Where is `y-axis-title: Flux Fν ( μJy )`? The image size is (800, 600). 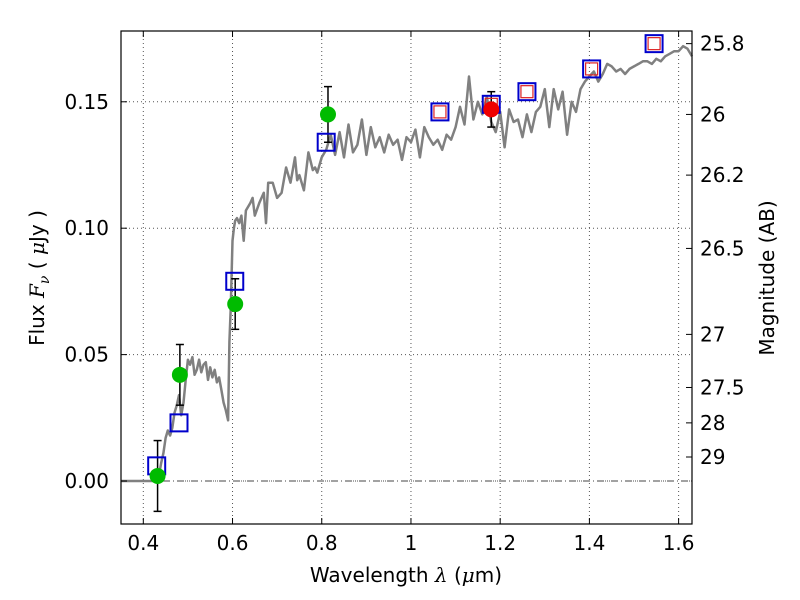
y-axis-title: Flux Fν ( μJy ) is located at coordinates (39, 278).